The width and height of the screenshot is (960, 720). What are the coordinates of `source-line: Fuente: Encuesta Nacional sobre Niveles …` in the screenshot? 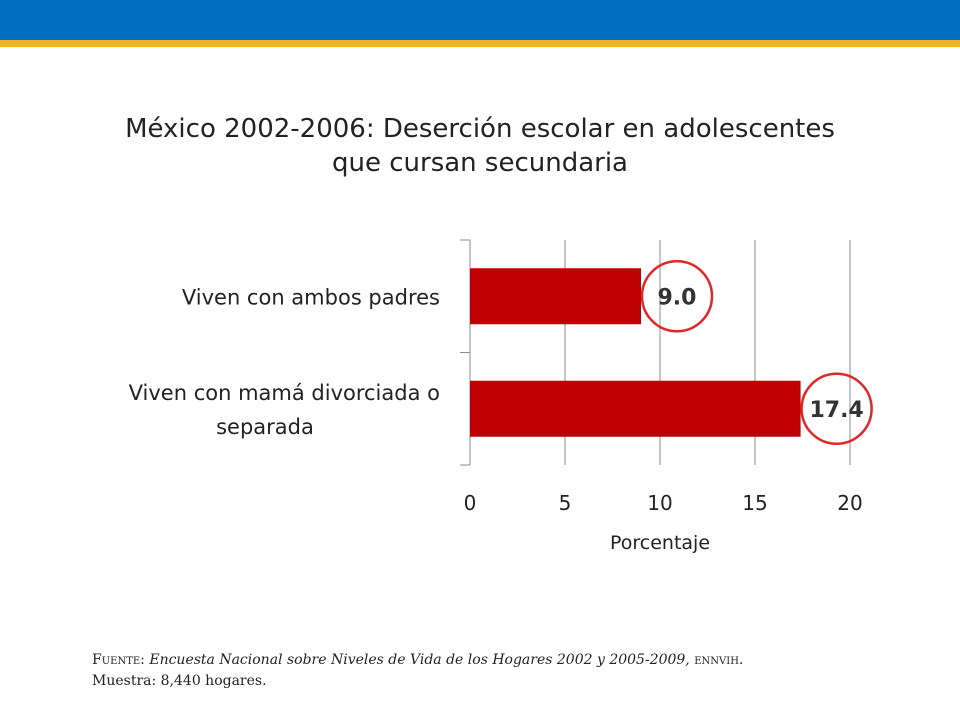 It's located at (492, 660).